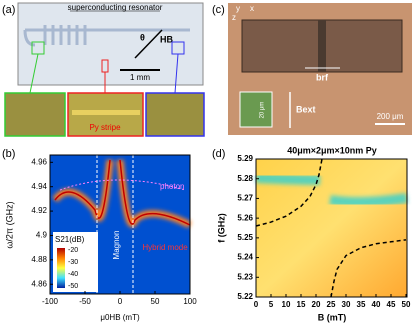  I want to click on annotation: Magnon, so click(116, 245).